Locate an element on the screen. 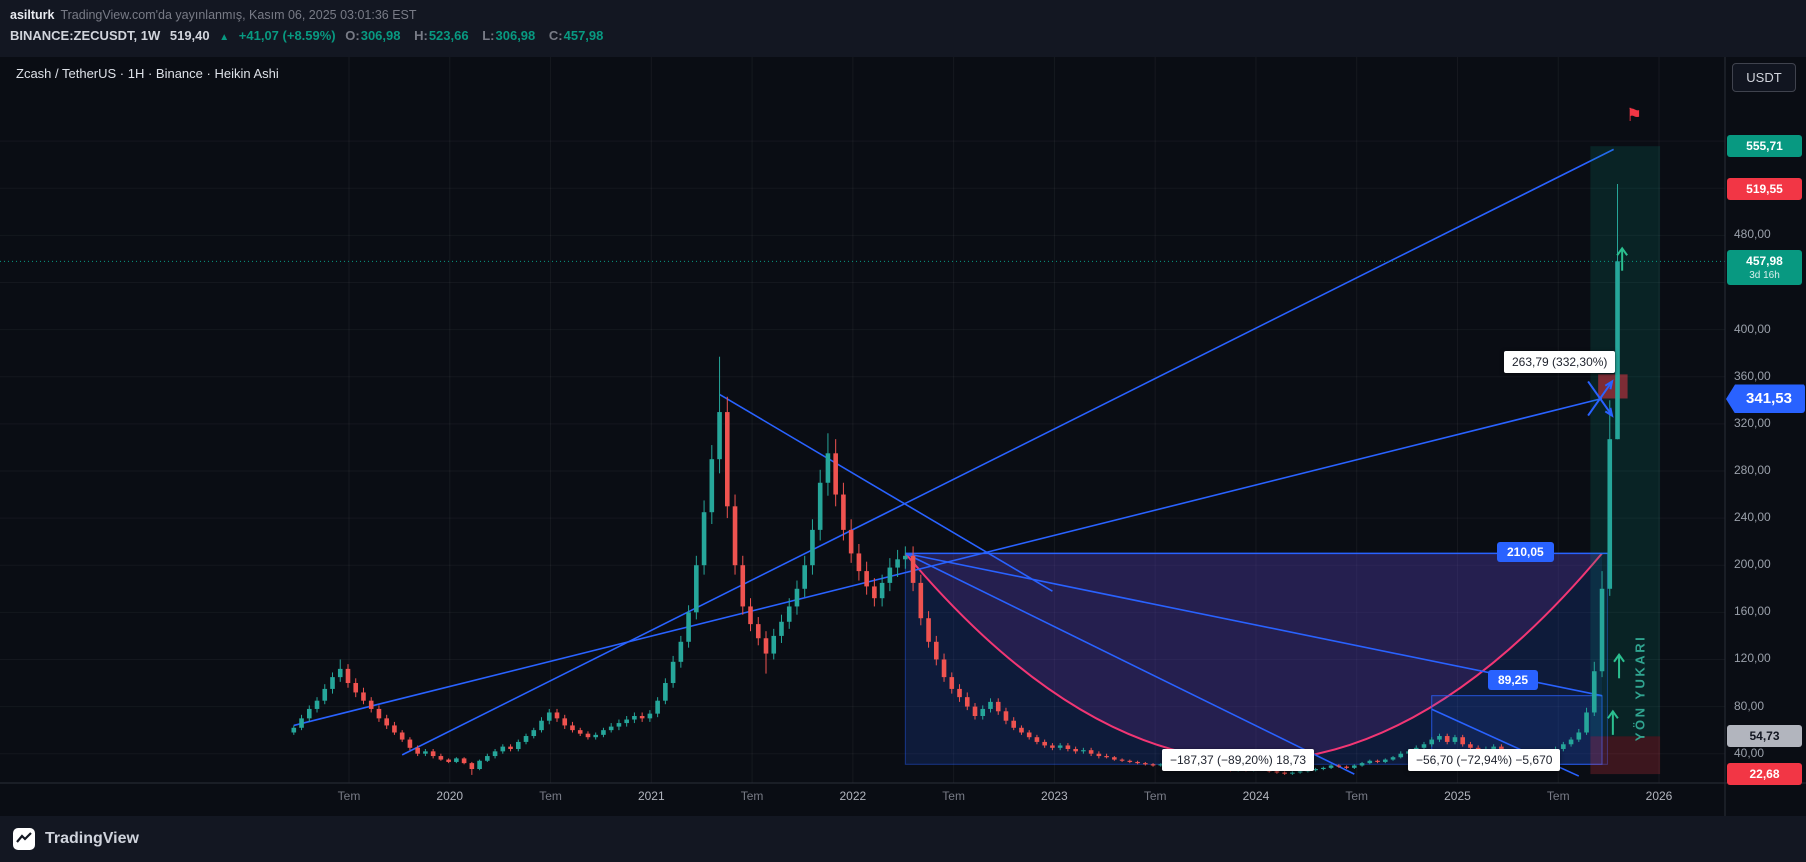 Image resolution: width=1806 pixels, height=862 pixels. time-label: 2020 is located at coordinates (450, 796).